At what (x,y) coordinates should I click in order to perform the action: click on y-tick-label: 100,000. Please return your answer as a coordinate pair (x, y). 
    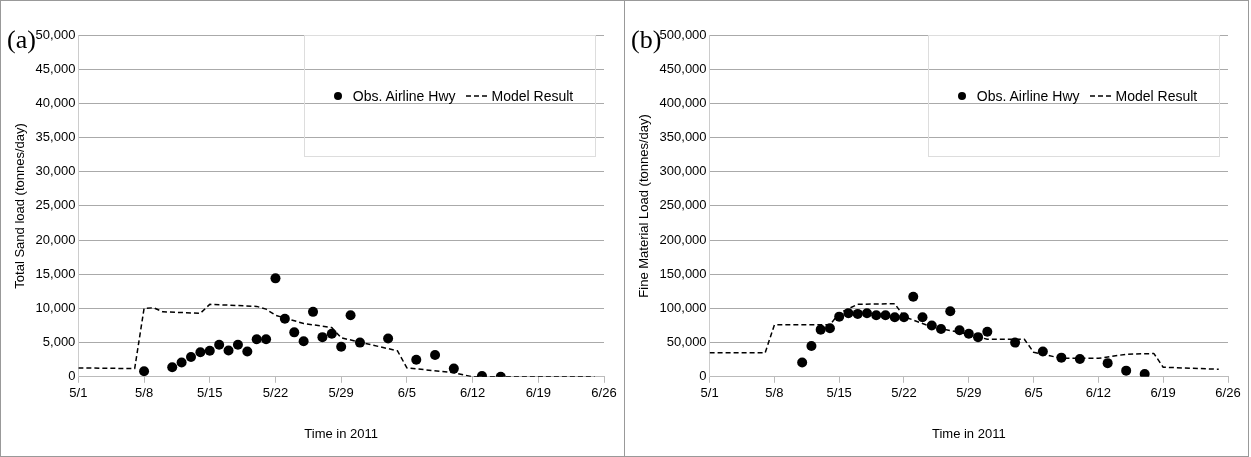
    Looking at the image, I should click on (683, 308).